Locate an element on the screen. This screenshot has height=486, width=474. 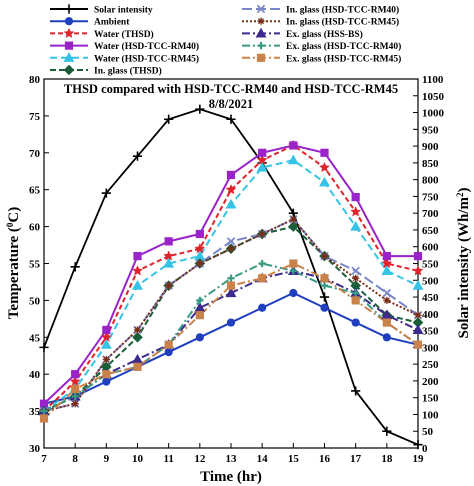
y2-tick-label: 800 is located at coordinates (430, 181).